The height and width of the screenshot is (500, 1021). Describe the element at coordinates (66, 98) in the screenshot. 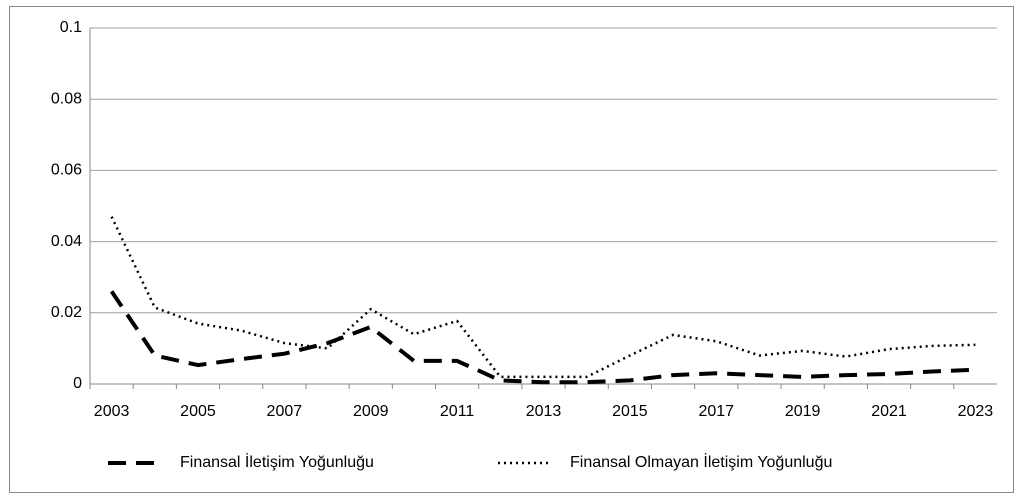

I see `y-tick-label: 0.08` at that location.